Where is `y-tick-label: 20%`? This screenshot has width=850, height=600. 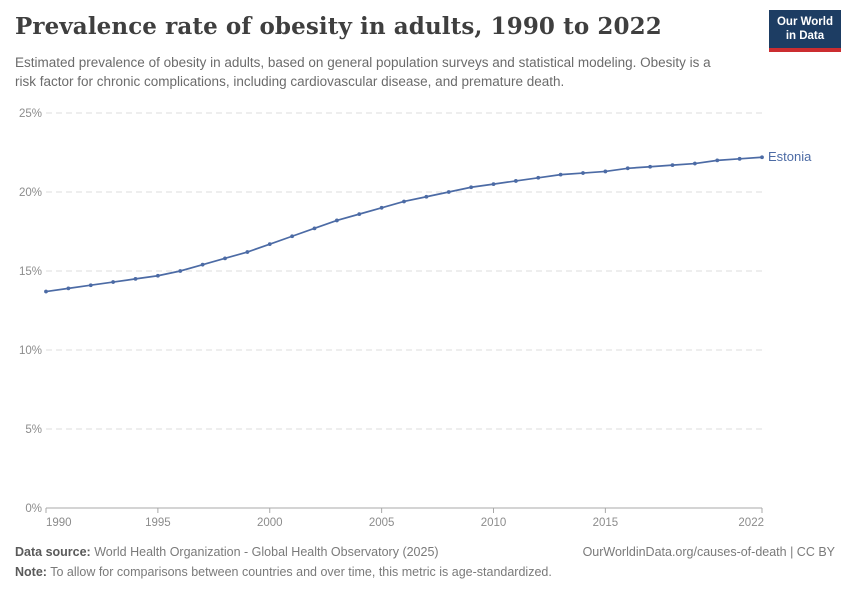 y-tick-label: 20% is located at coordinates (30, 193).